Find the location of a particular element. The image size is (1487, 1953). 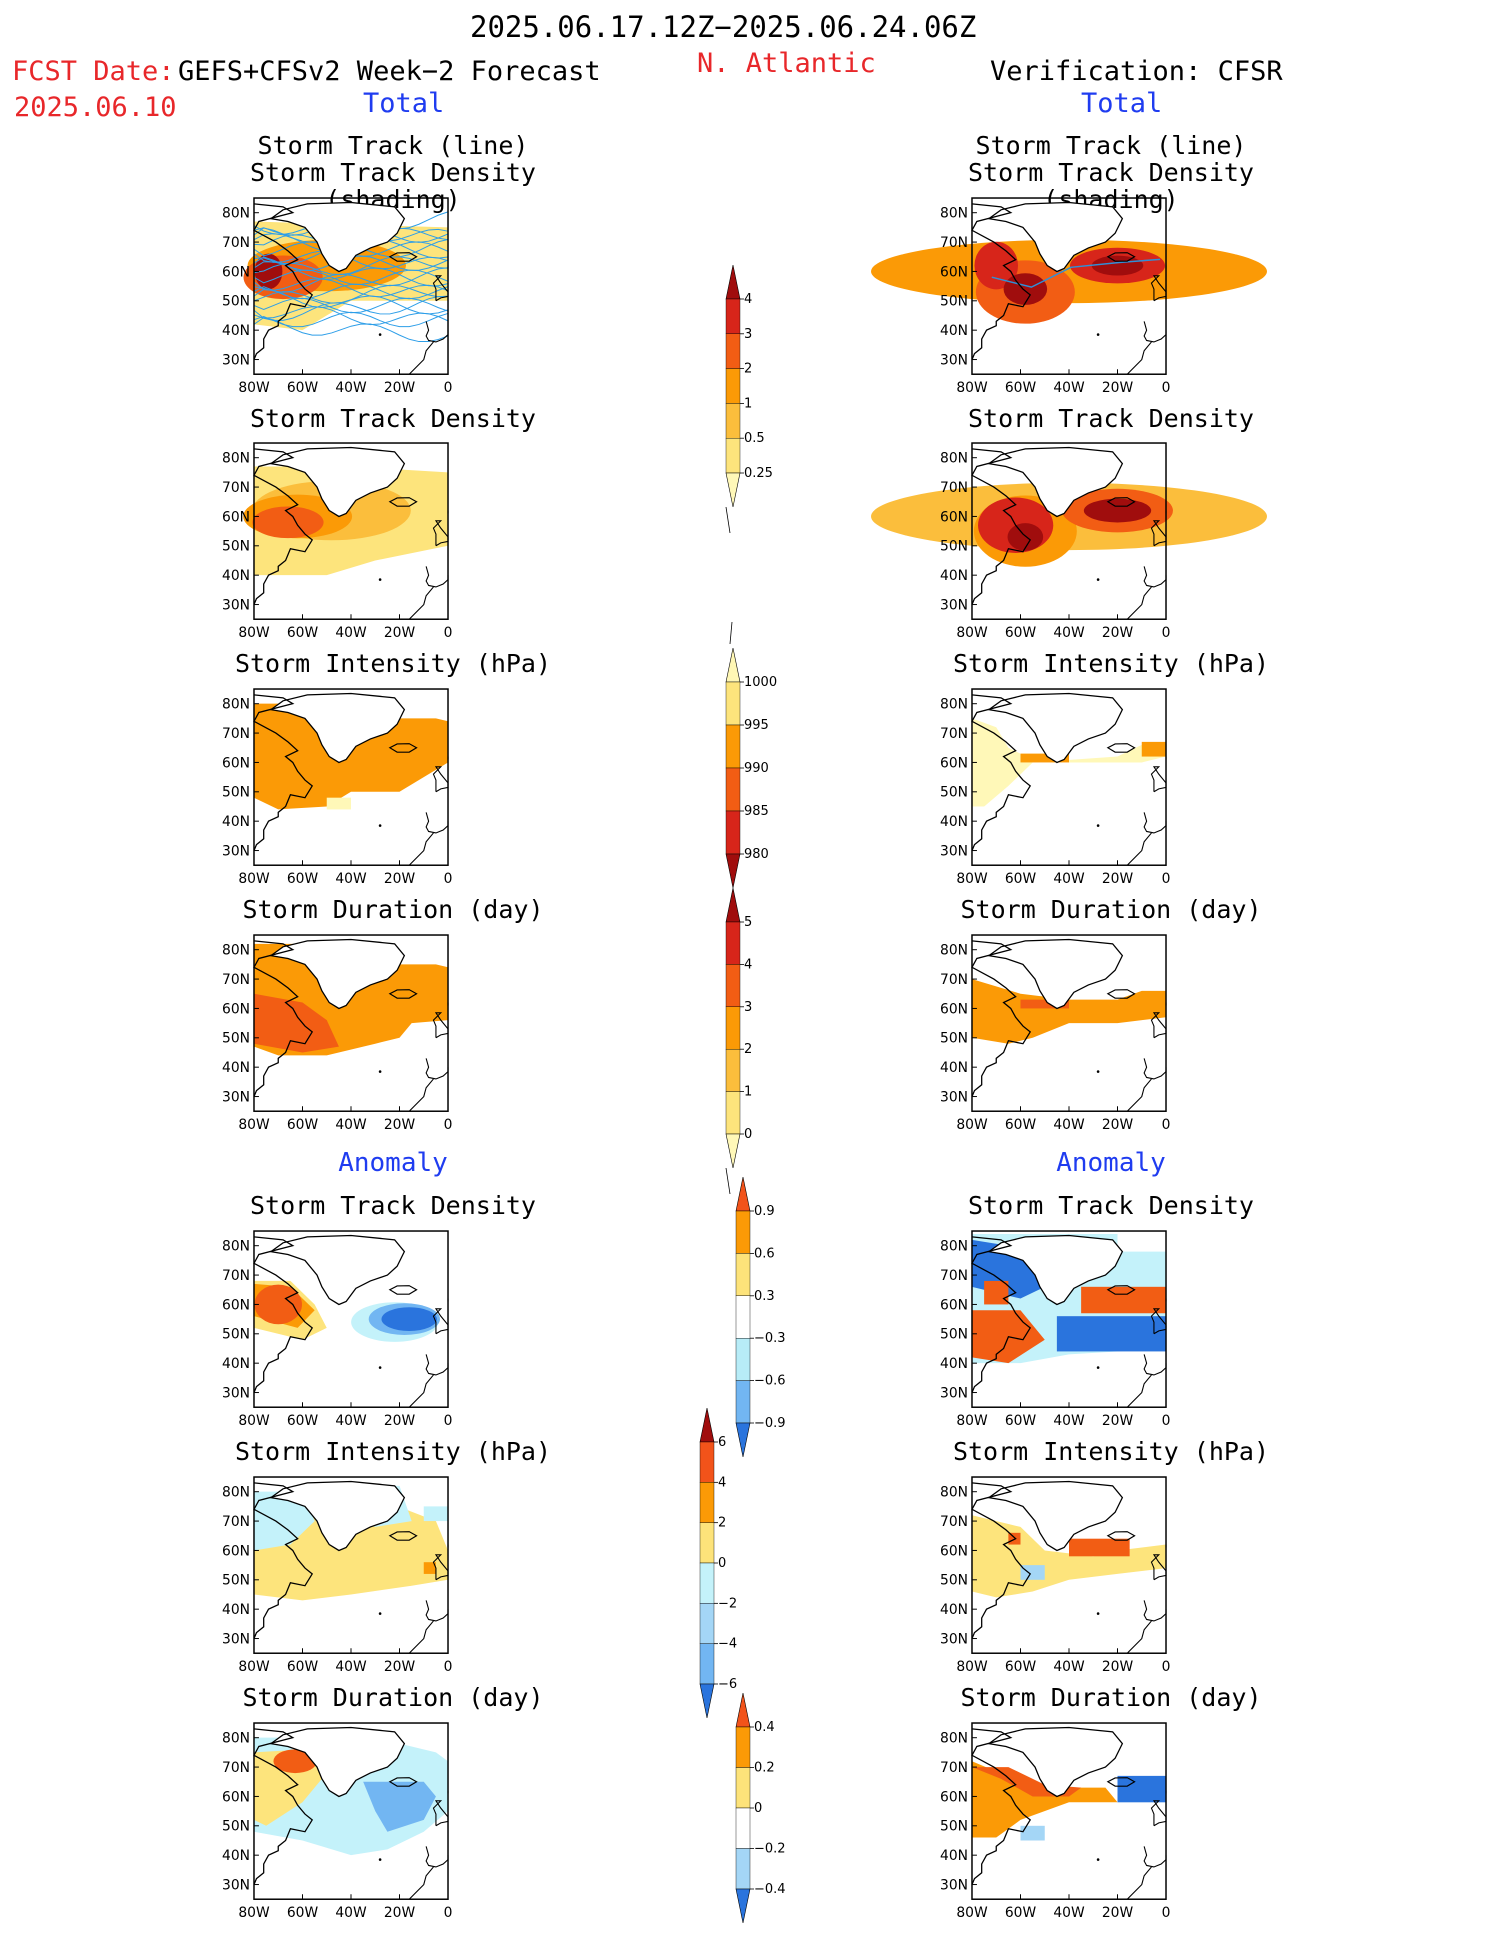

right-panel-4-title: Storm Duration (day) is located at coordinates (1111, 909).